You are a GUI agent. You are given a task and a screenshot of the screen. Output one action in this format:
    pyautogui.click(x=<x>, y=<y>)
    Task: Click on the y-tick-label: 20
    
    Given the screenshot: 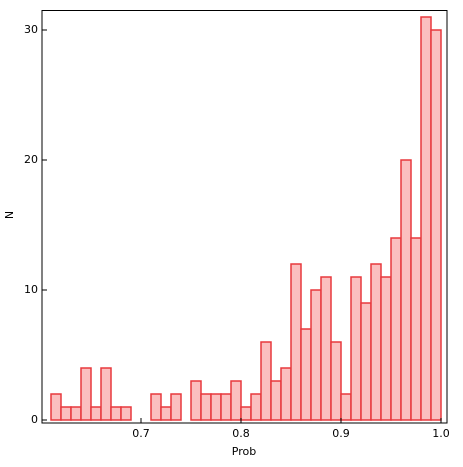 What is the action you would take?
    pyautogui.click(x=31, y=159)
    